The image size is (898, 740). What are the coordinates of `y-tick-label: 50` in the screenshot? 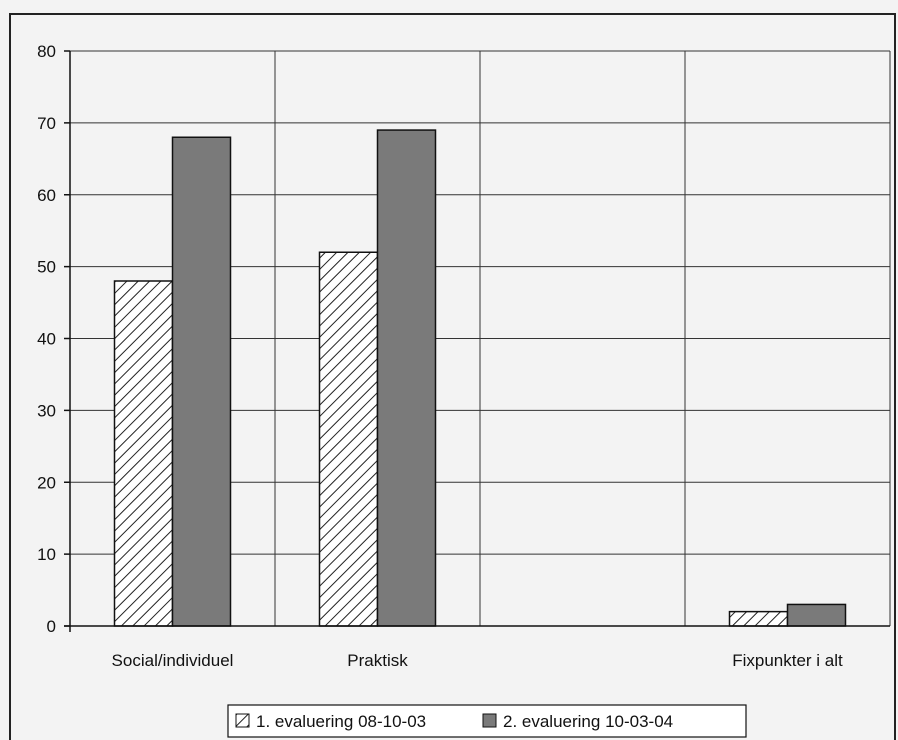 It's located at (46, 267).